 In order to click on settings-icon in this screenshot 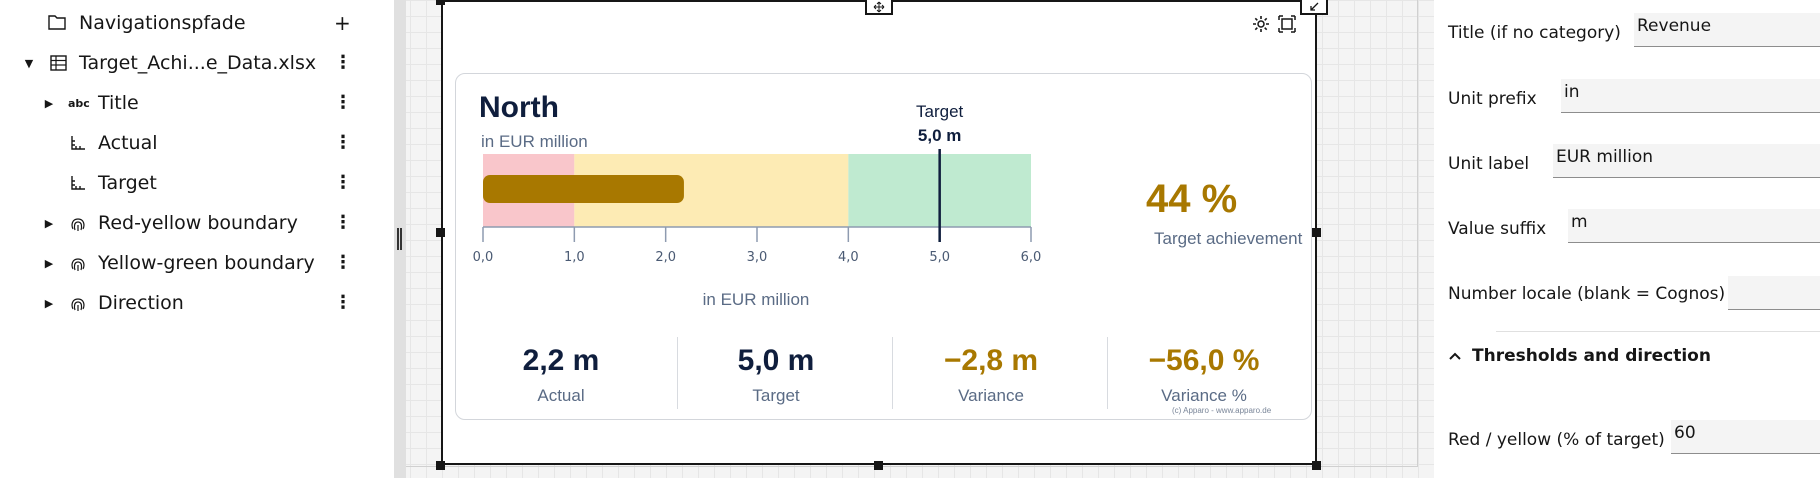, I will do `click(1261, 26)`.